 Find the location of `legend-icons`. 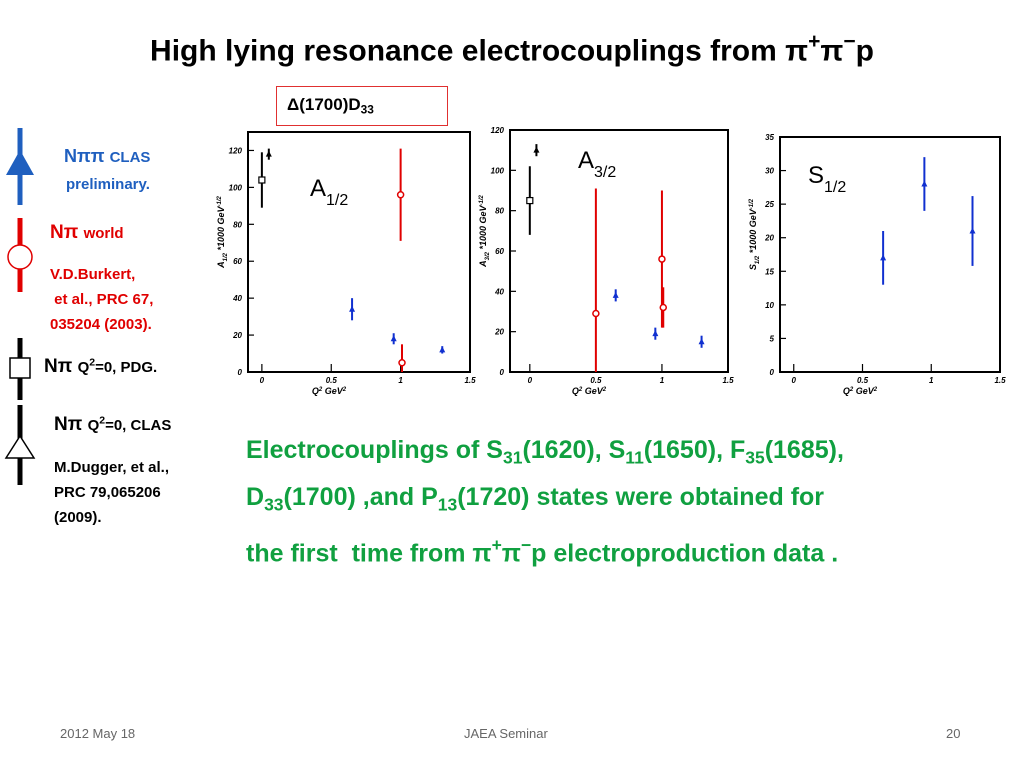

legend-icons is located at coordinates (20, 306).